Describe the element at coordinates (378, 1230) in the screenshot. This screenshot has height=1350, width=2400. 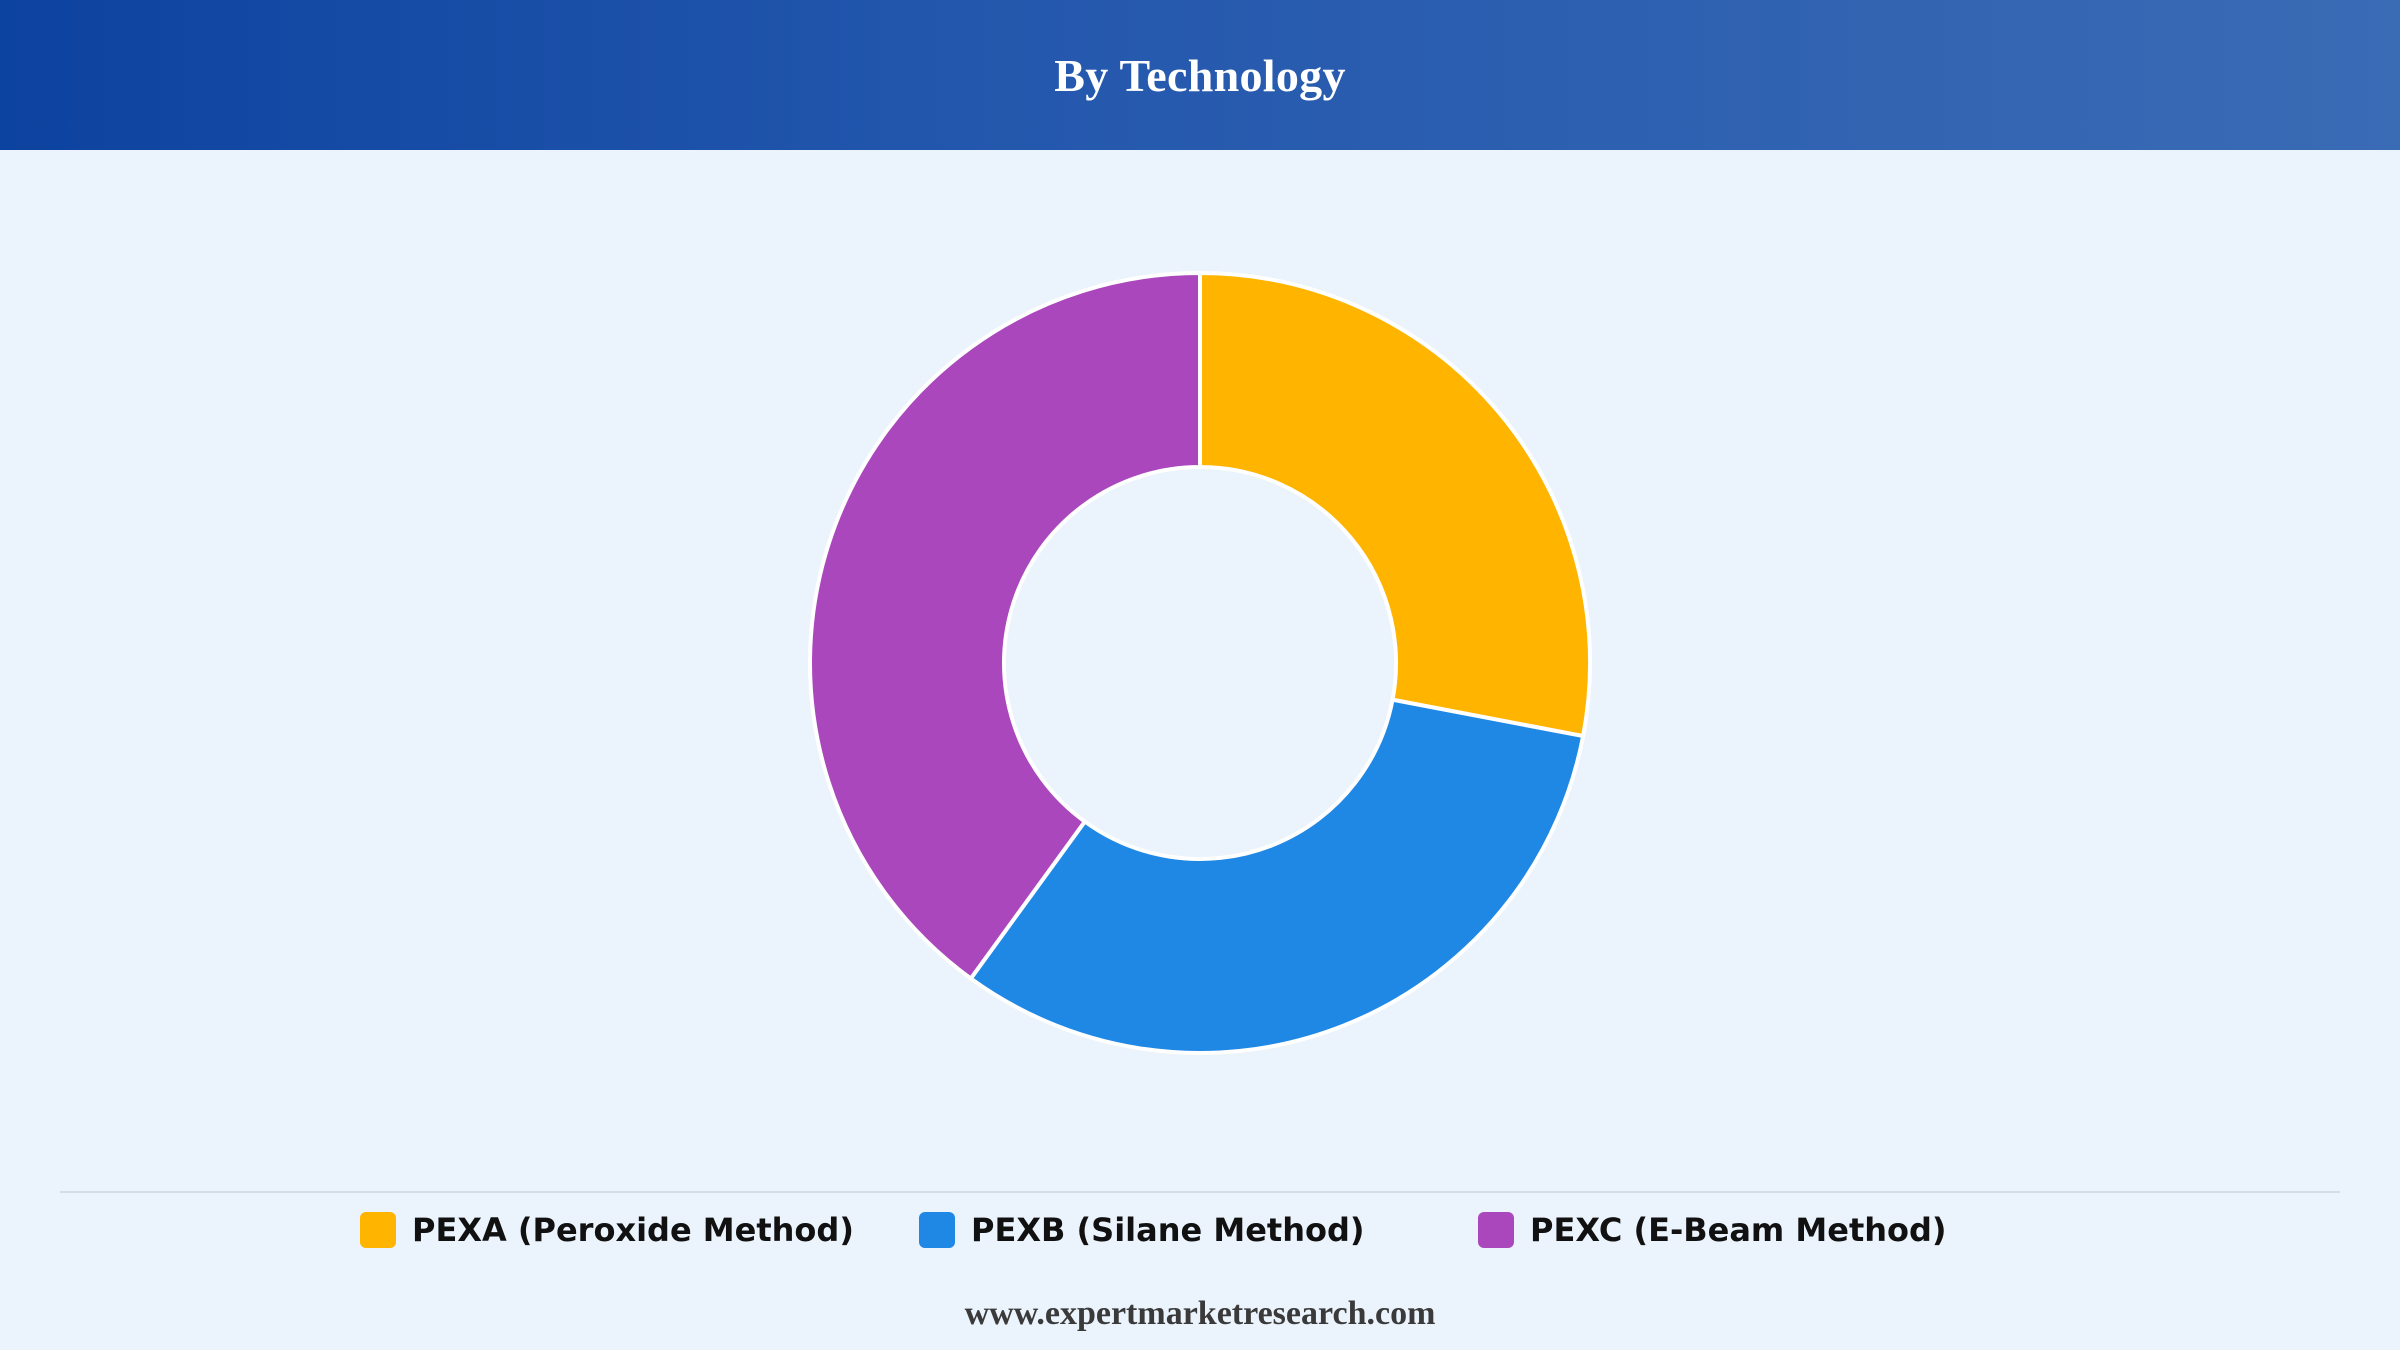
I see `legend-swatch-pexa` at that location.